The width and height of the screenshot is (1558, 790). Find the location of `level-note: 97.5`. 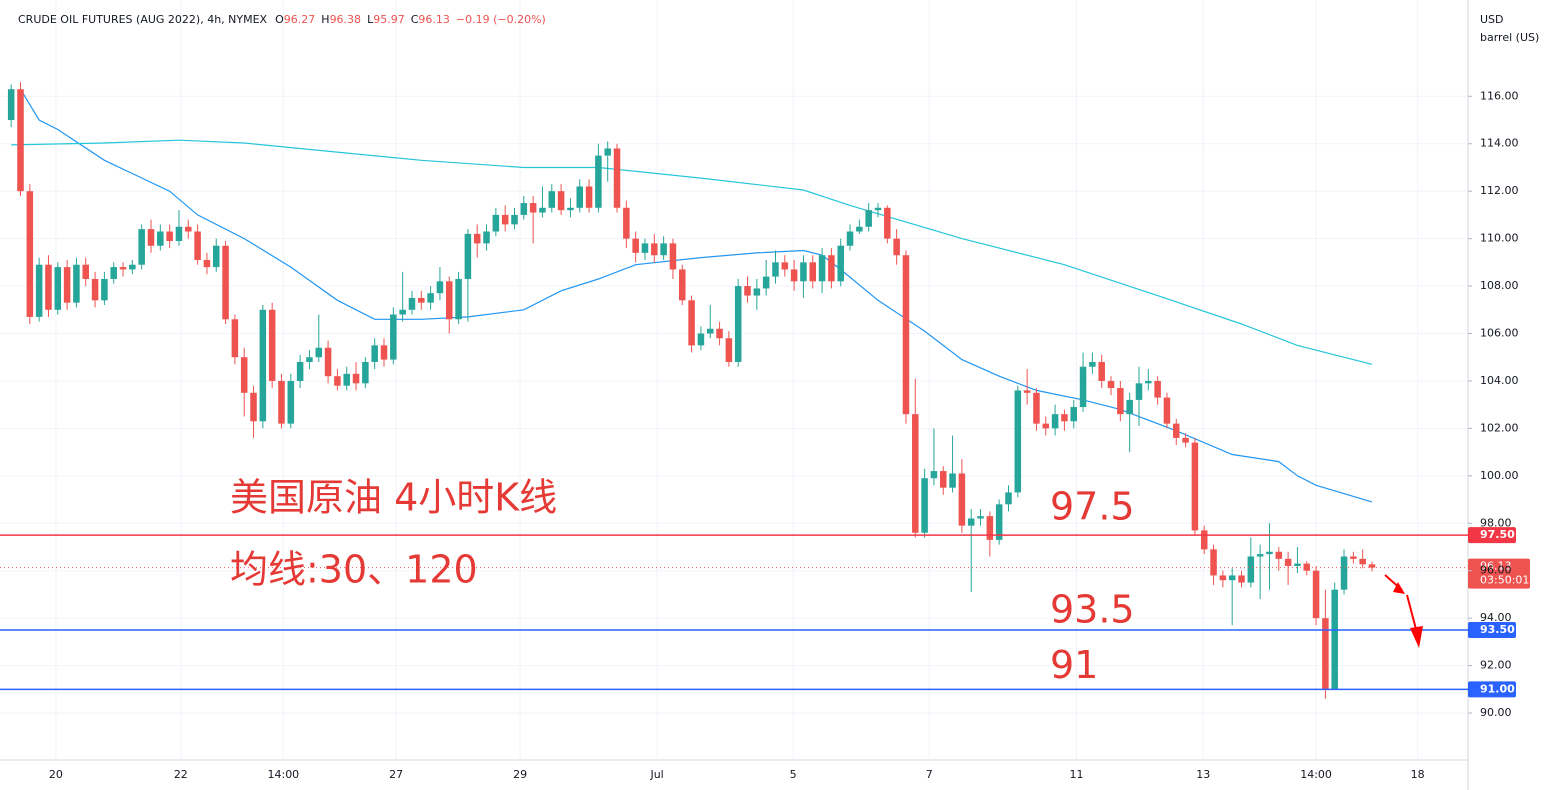

level-note: 97.5 is located at coordinates (1092, 507).